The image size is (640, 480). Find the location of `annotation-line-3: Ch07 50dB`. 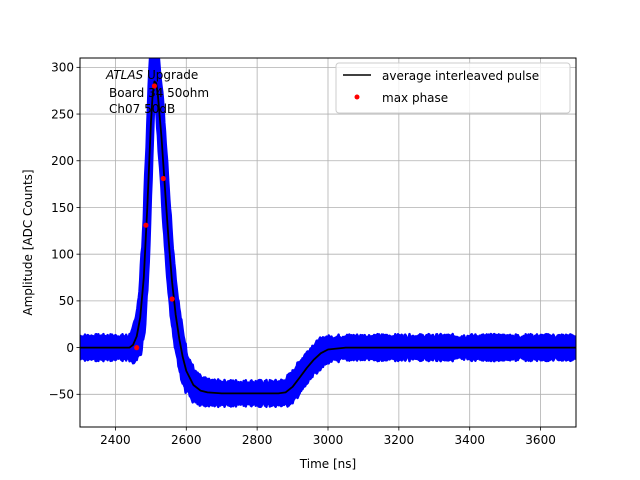

annotation-line-3: Ch07 50dB is located at coordinates (142, 109).